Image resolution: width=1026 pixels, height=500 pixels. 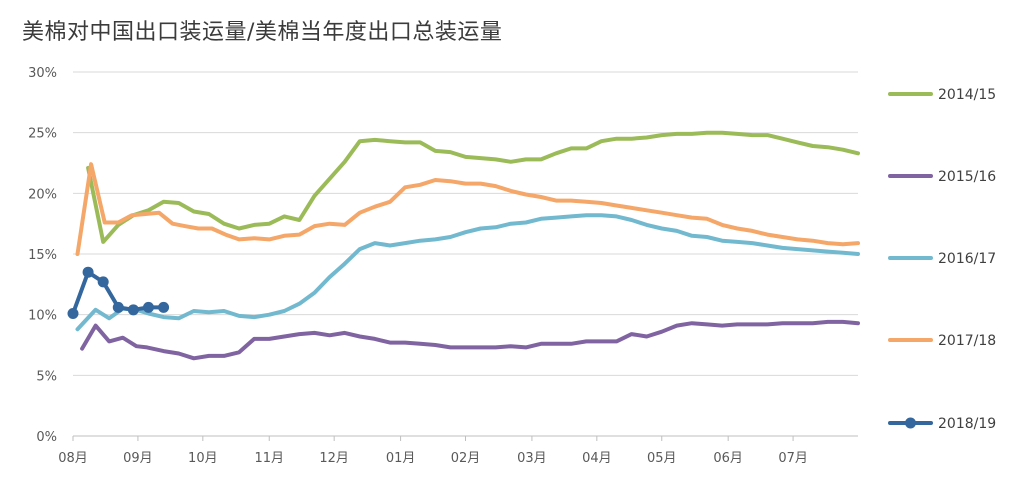 I want to click on x-axis: 08月 09月 10月 11月 12月 01月 02月 03月 04月 05月 06月 07月, so click(x=458, y=450).